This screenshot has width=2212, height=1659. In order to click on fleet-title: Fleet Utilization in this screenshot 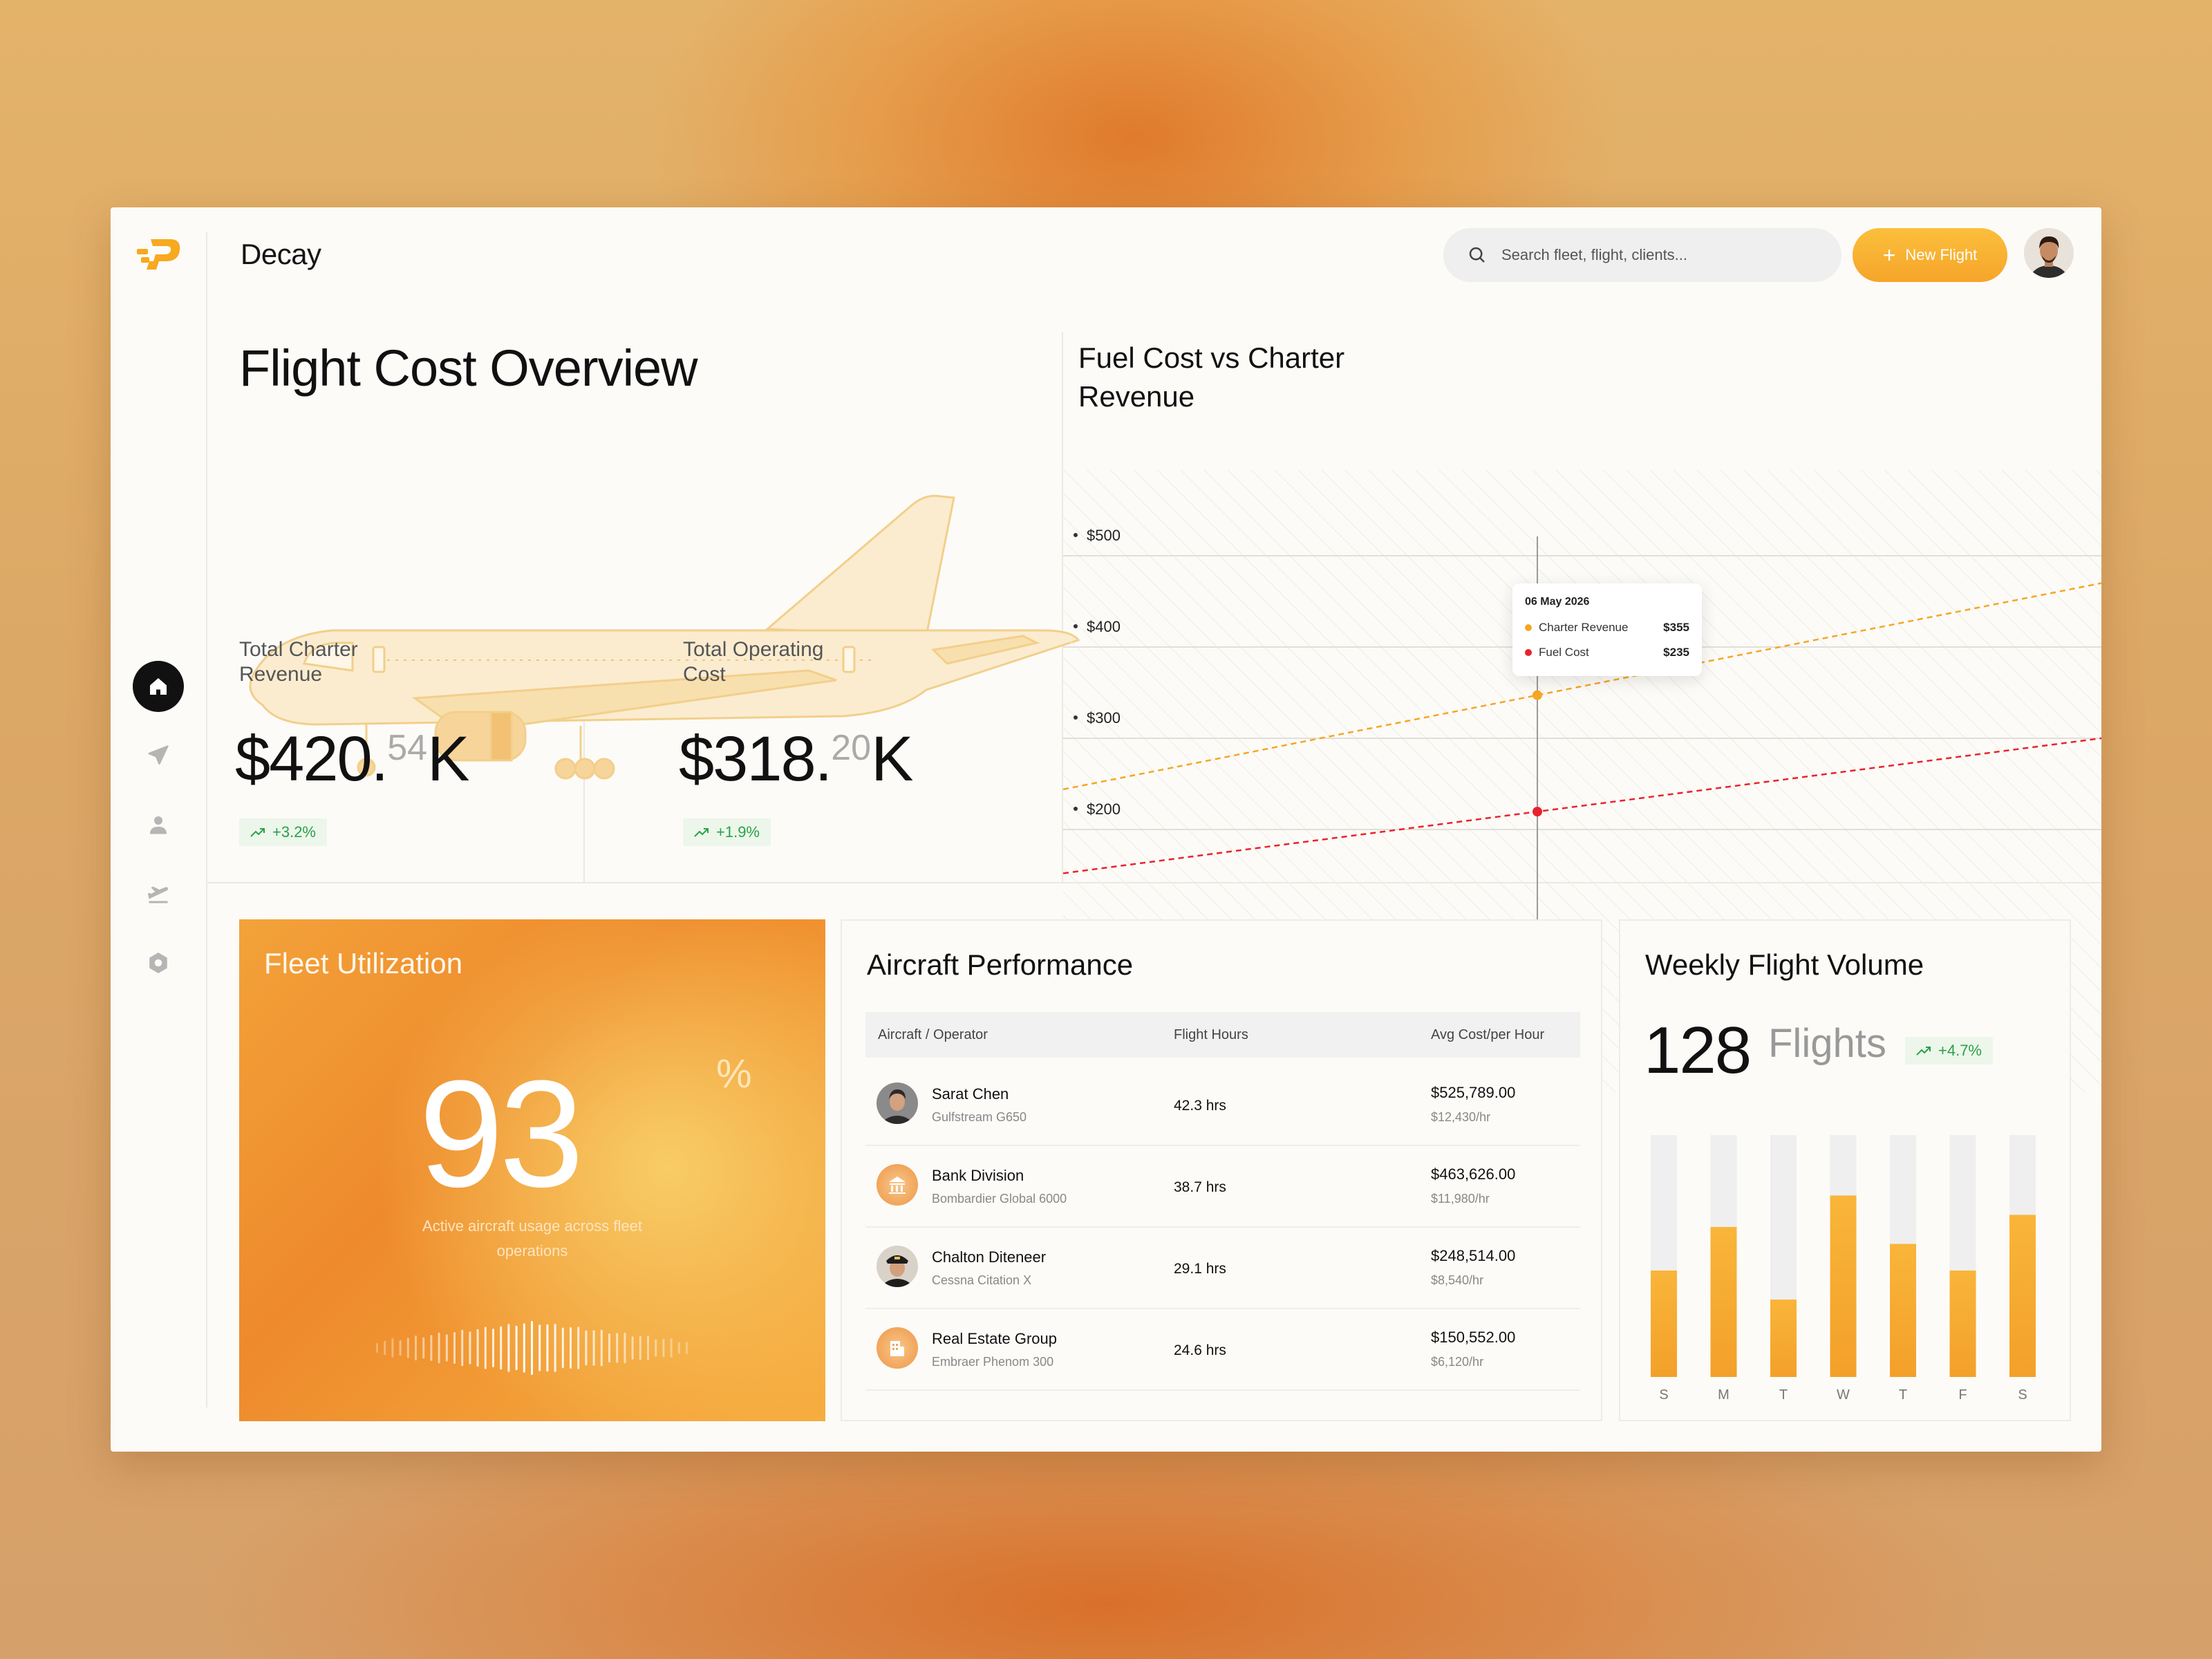, I will do `click(364, 964)`.